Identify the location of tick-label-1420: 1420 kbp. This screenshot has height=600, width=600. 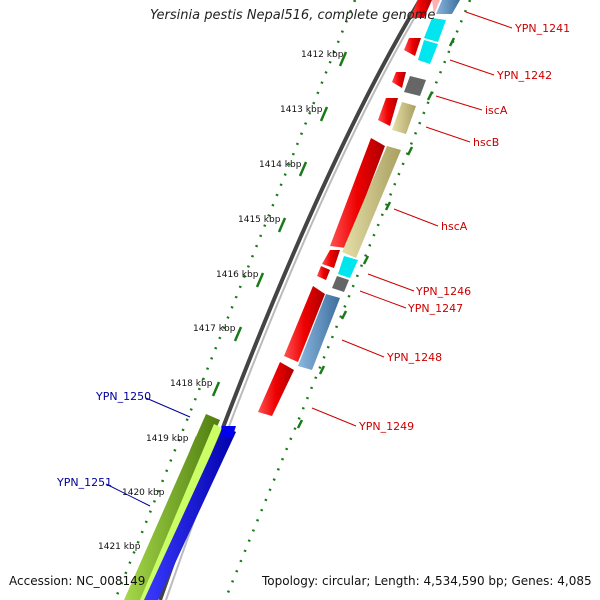
(143, 493).